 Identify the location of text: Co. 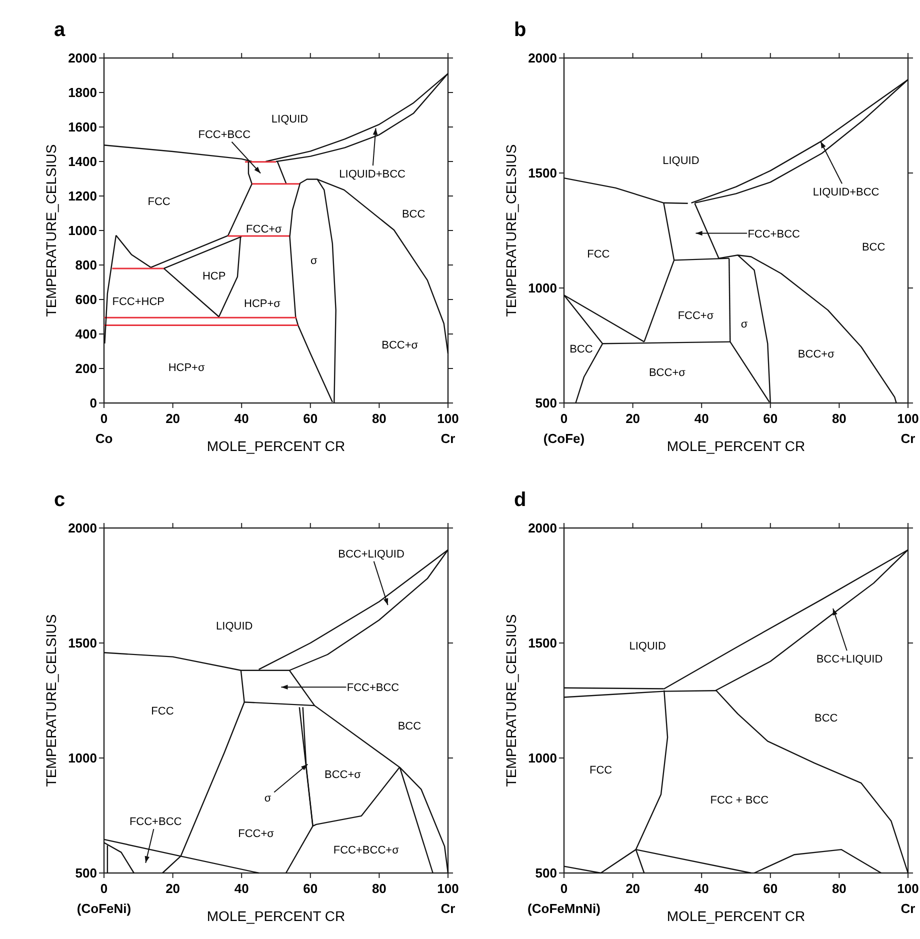
(104, 438).